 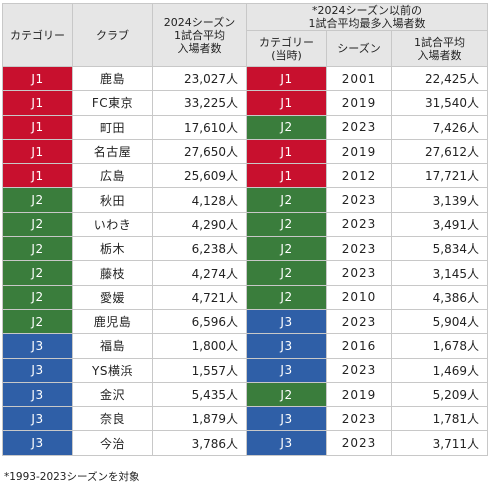 I want to click on club-cell: 秋田, so click(x=112, y=200).